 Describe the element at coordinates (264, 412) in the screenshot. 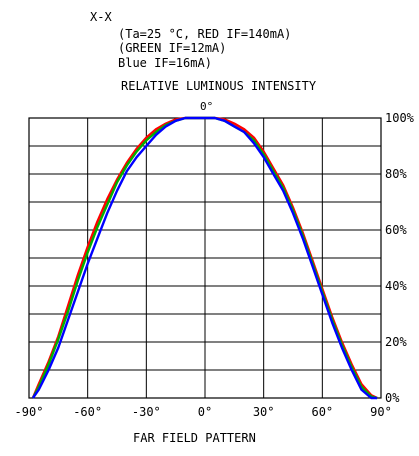

I see `x-tick-label: 30°` at that location.